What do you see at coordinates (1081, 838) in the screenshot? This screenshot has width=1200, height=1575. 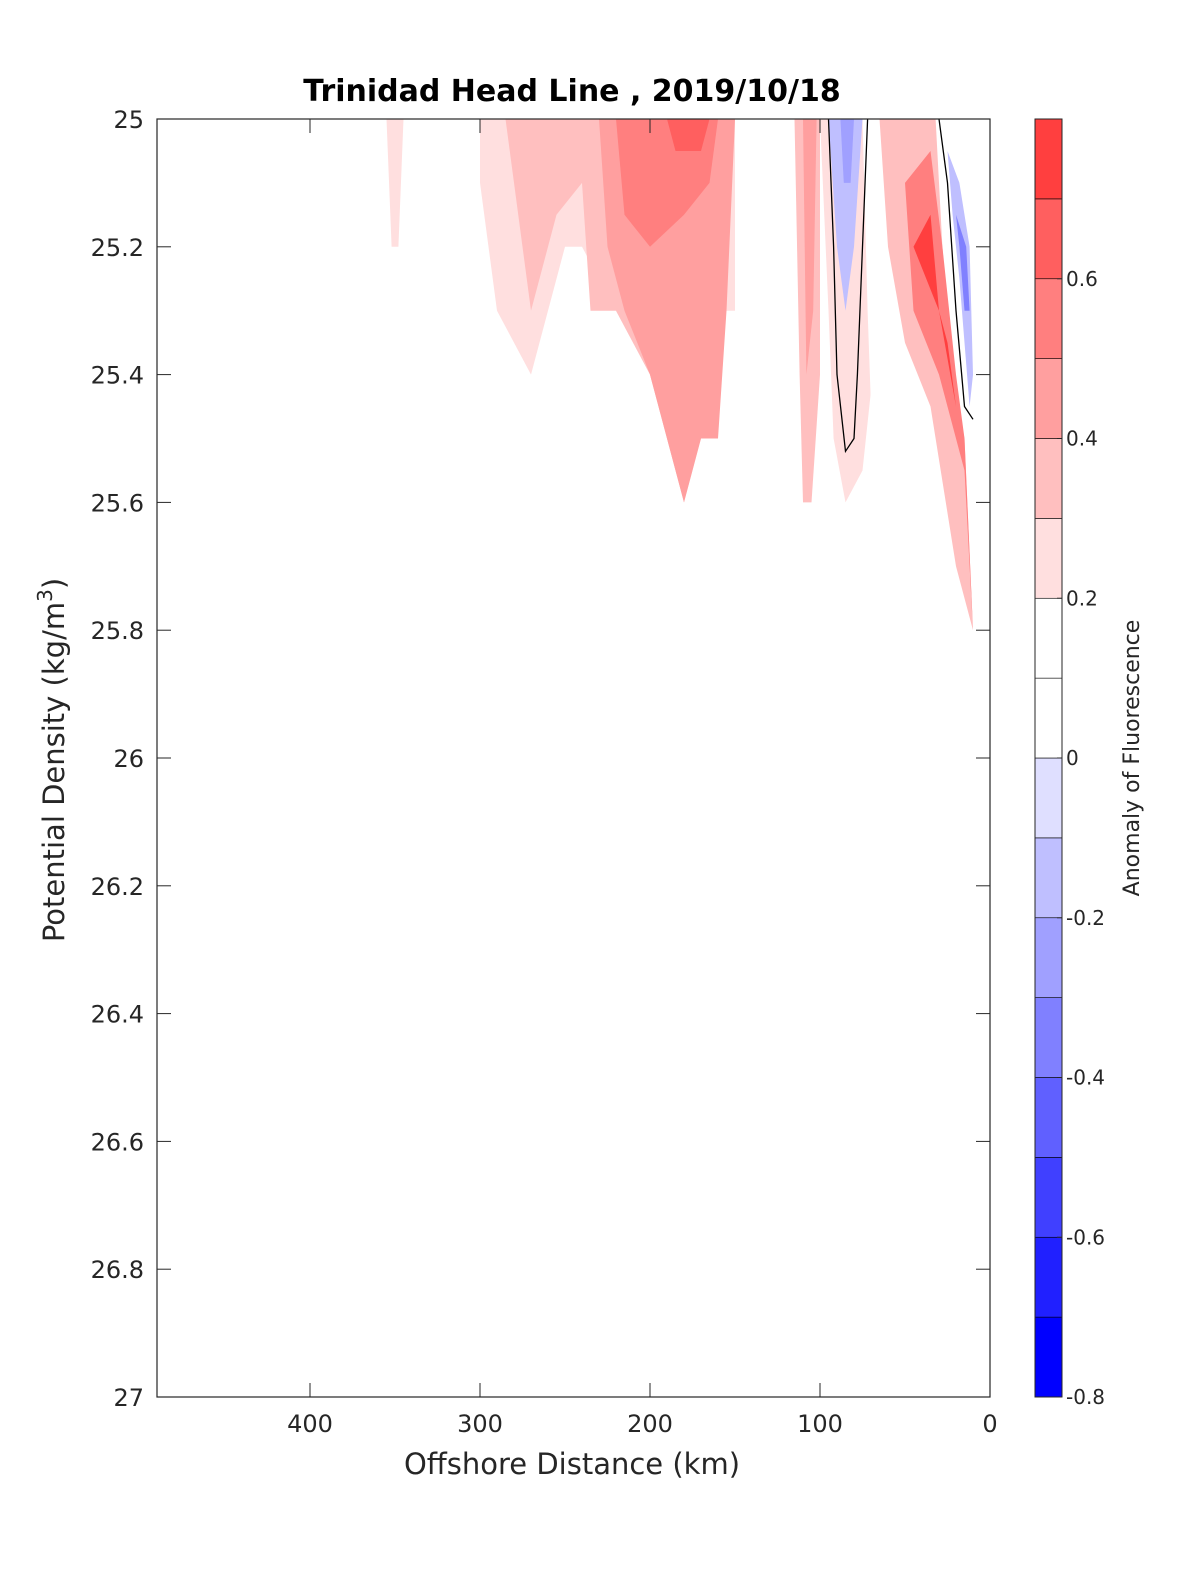 I see `colorbar-ticks: 0.6 0.4 0.2 0 -0.2 -0.4 -0.6 -0.8` at bounding box center [1081, 838].